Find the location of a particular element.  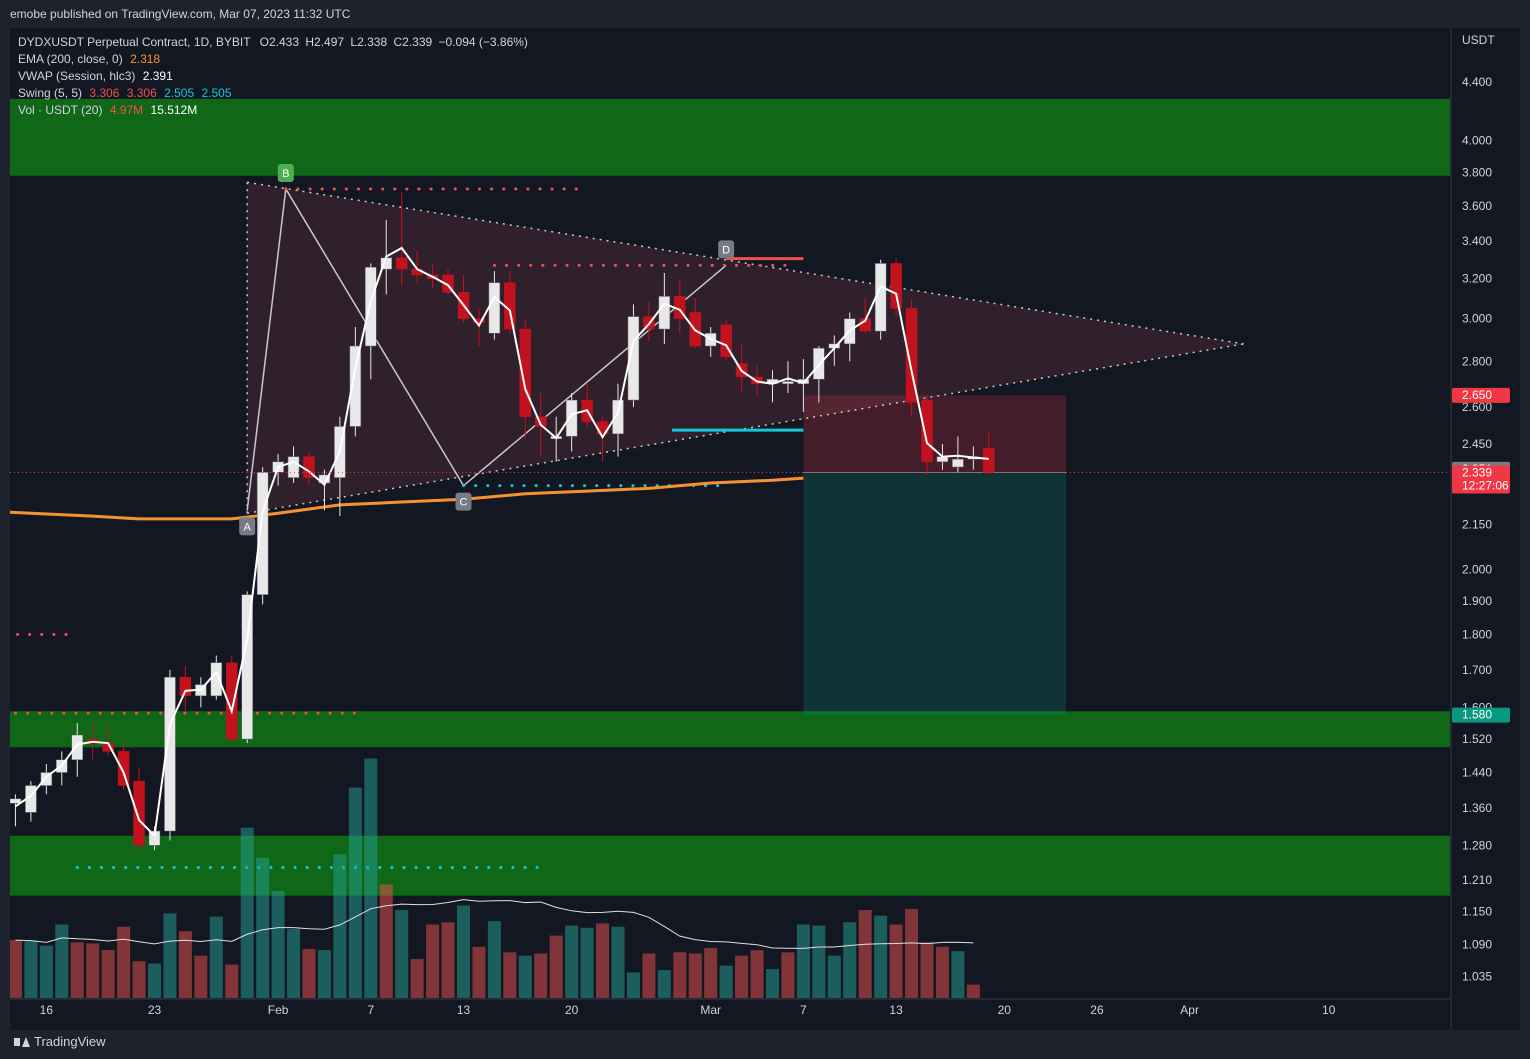

x-tick-label: 13 is located at coordinates (896, 1010).